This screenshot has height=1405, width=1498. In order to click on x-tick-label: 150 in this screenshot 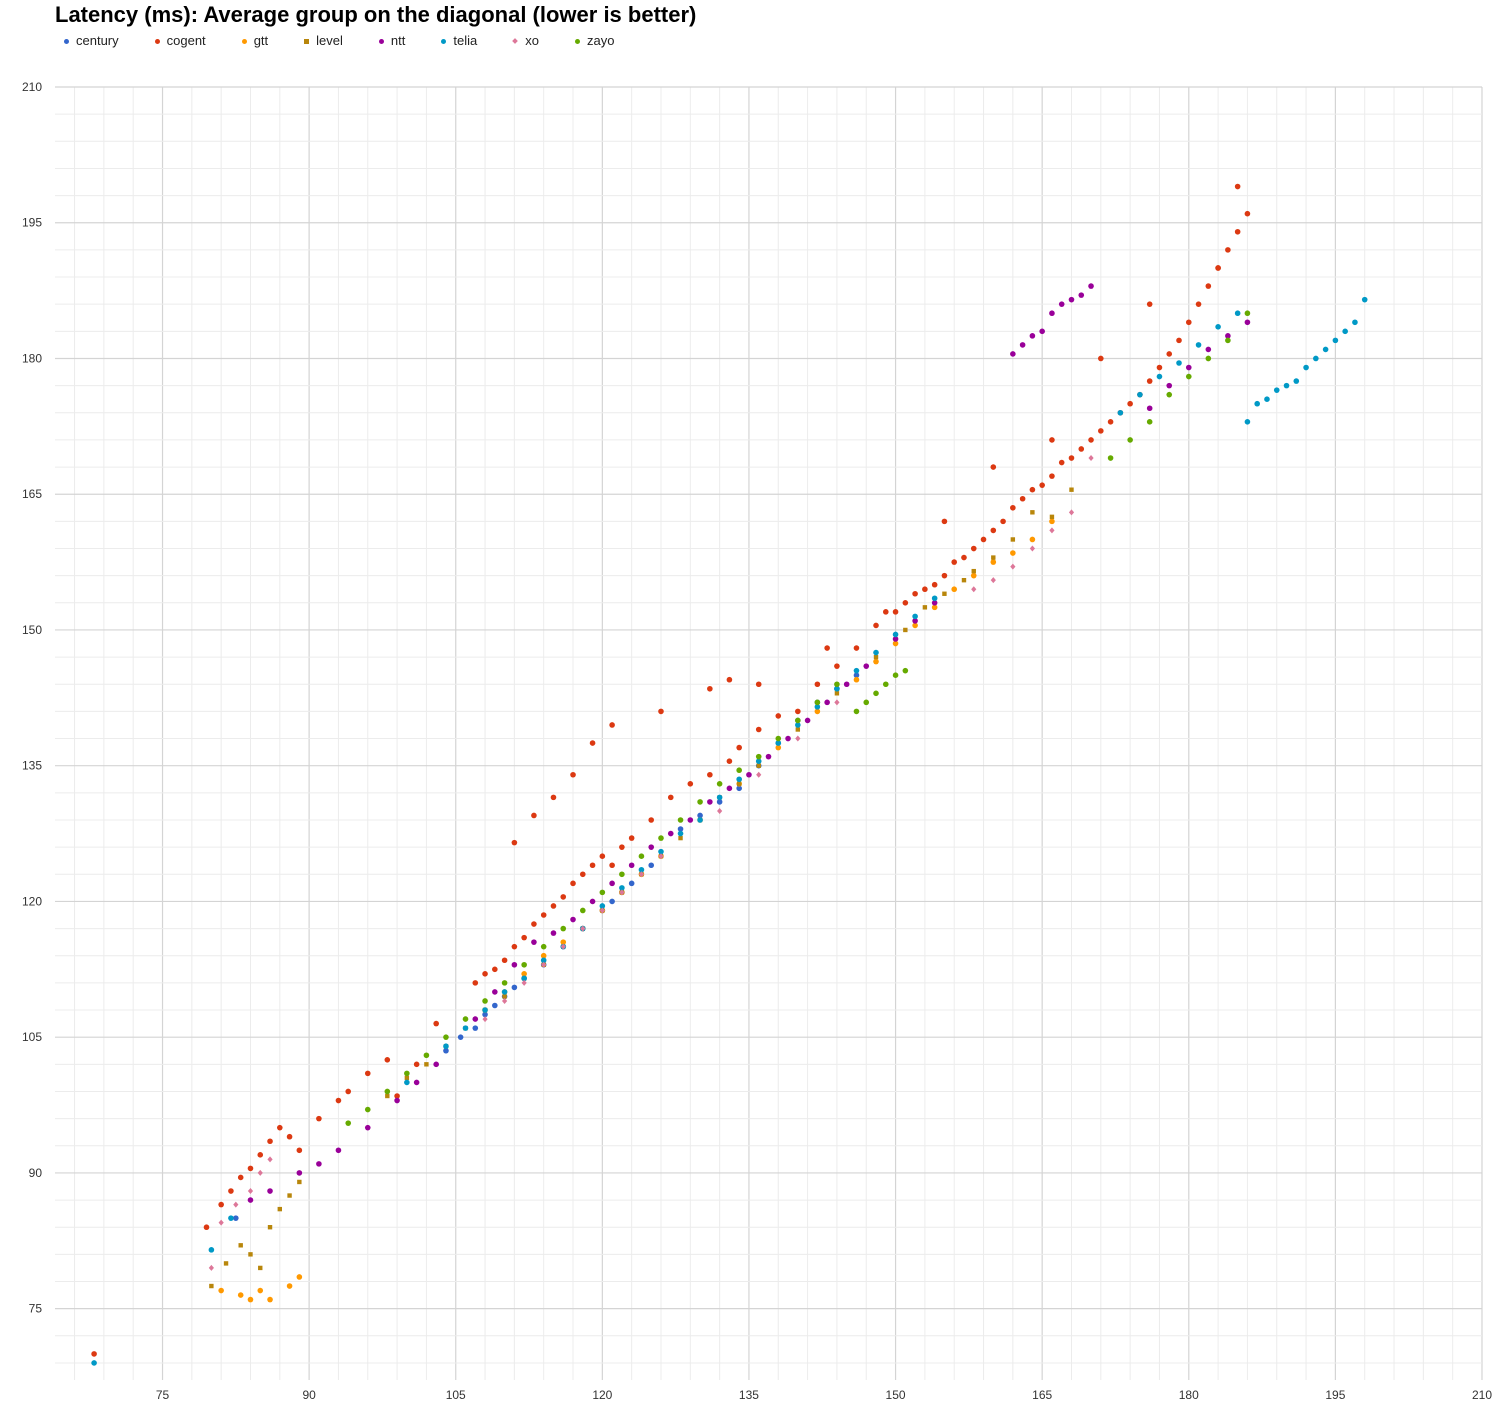, I will do `click(896, 1395)`.